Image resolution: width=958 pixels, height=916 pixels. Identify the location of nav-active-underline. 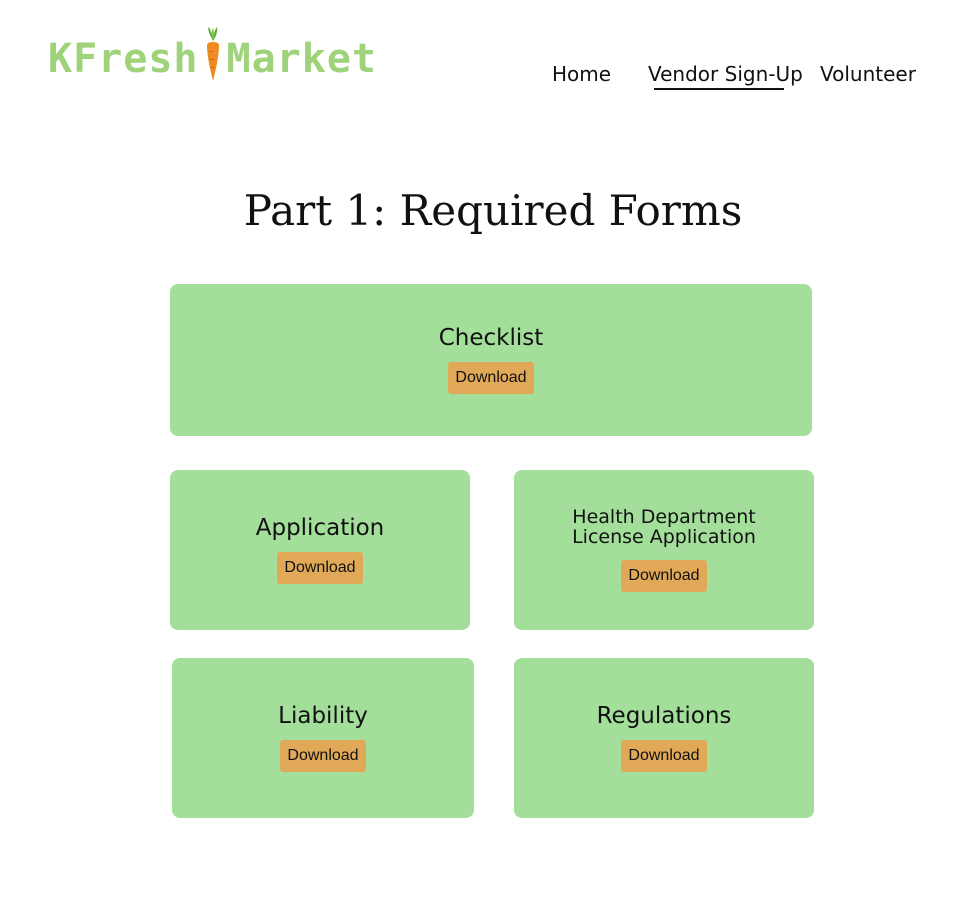
(719, 89).